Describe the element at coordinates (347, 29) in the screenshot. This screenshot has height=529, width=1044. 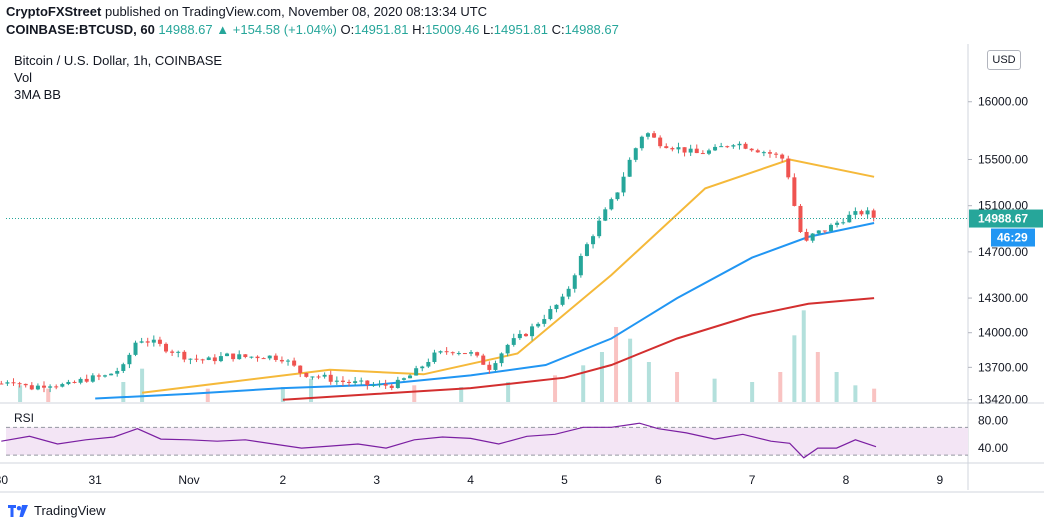
I see `open-label: O:` at that location.